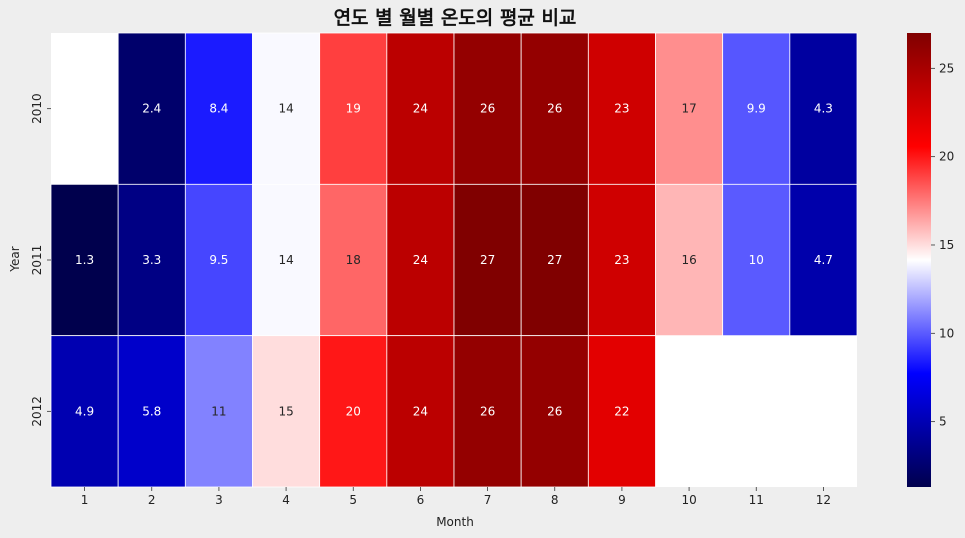 This screenshot has width=965, height=538. I want to click on cell-value-2012-8: 26, so click(554, 411).